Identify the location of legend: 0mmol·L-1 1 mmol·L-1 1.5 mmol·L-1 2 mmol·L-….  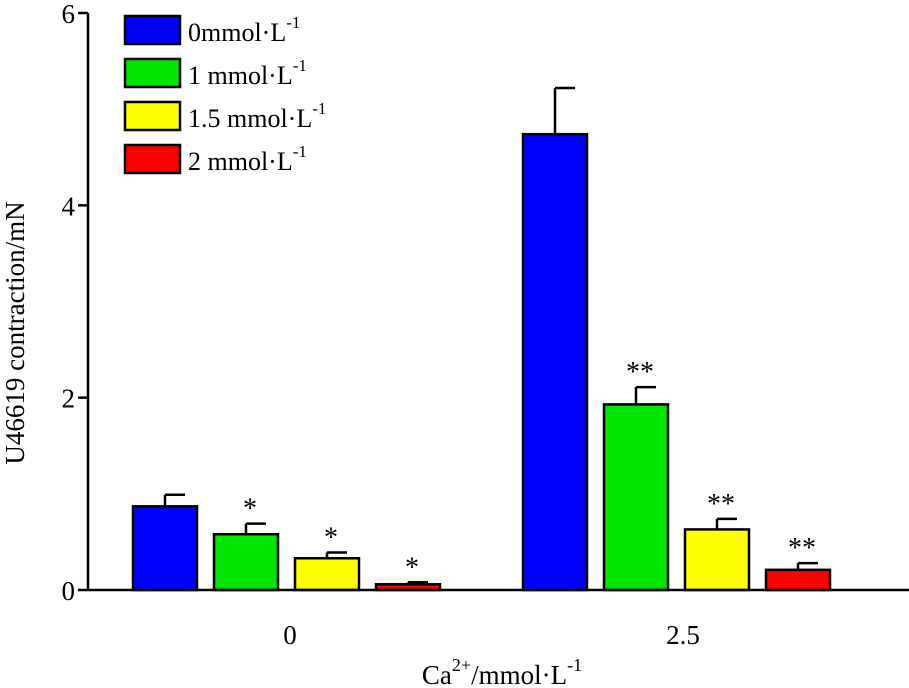
(224, 94).